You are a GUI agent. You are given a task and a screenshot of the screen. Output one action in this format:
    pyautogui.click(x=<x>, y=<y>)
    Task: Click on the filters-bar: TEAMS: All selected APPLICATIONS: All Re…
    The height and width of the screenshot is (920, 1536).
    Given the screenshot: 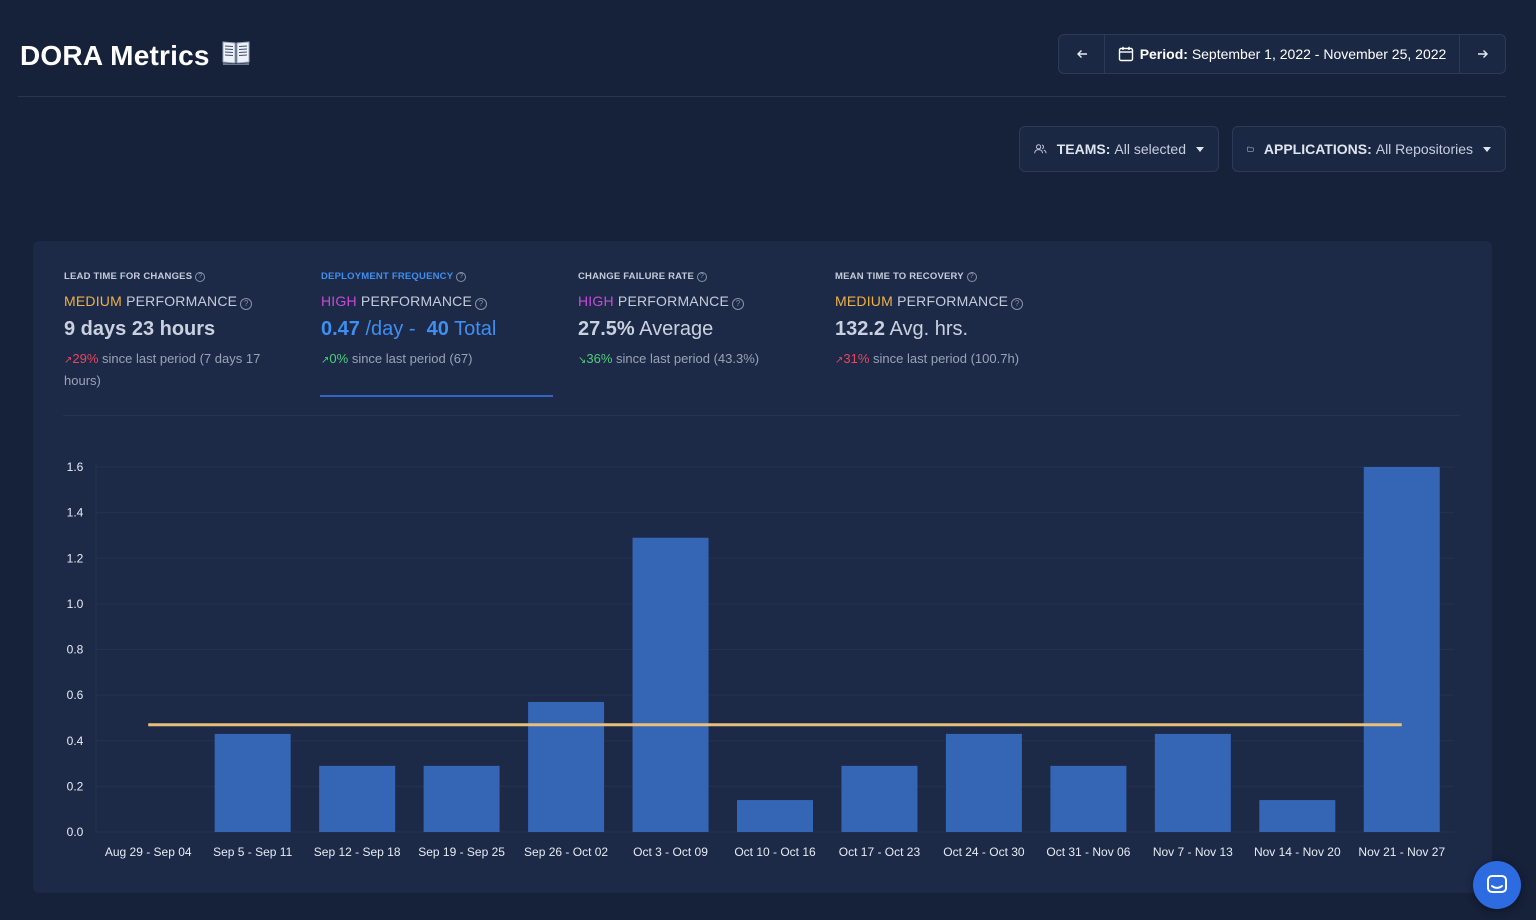 What is the action you would take?
    pyautogui.click(x=1262, y=149)
    